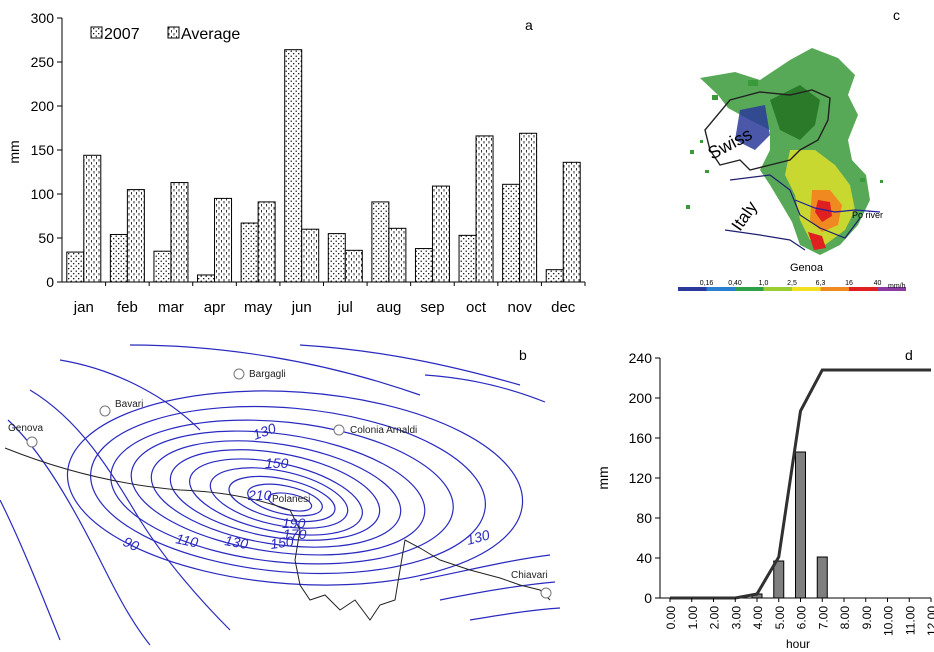 This screenshot has height=652, width=934. I want to click on scale-value-label: 2,5, so click(792, 283).